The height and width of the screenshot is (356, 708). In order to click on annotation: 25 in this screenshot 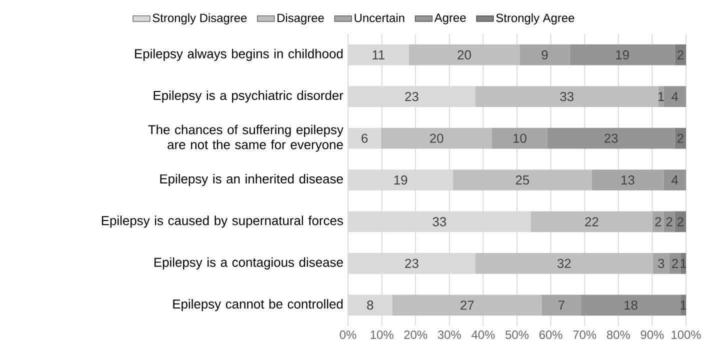, I will do `click(523, 180)`.